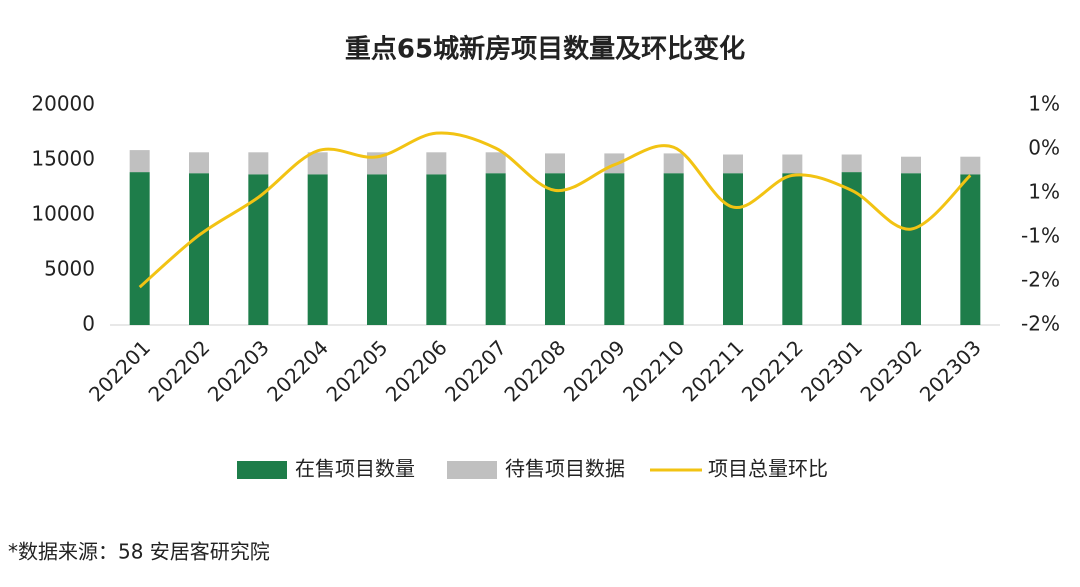  Describe the element at coordinates (594, 370) in the screenshot. I see `x-tick-label: 202209` at that location.